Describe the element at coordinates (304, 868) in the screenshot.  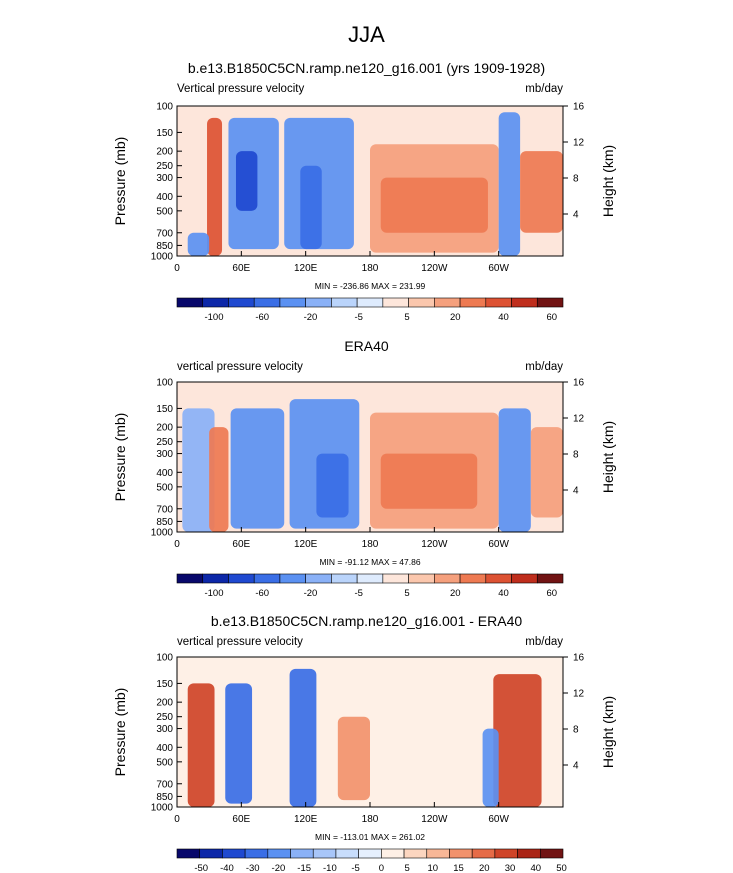
I see `colorbar-label: -15` at that location.